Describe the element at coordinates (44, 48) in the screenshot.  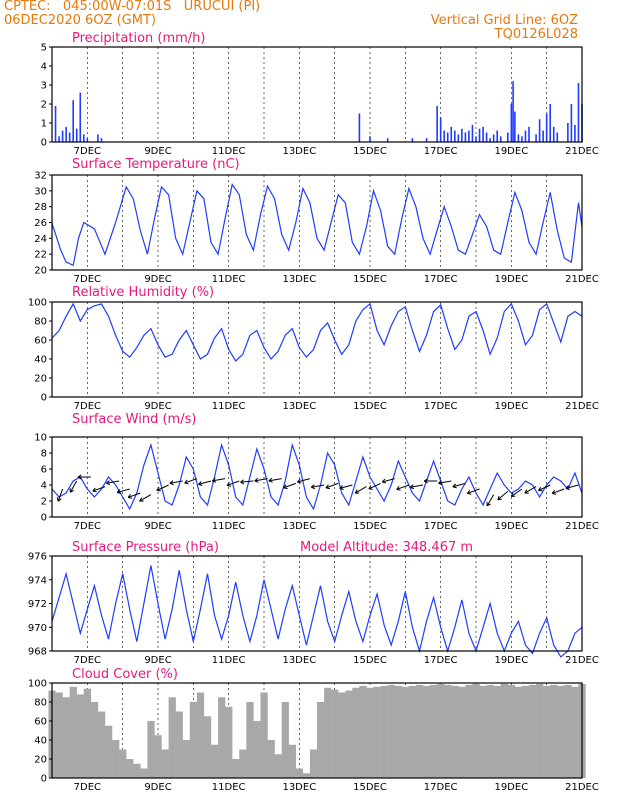
I see `precipitation-y-tick-label: 5` at that location.